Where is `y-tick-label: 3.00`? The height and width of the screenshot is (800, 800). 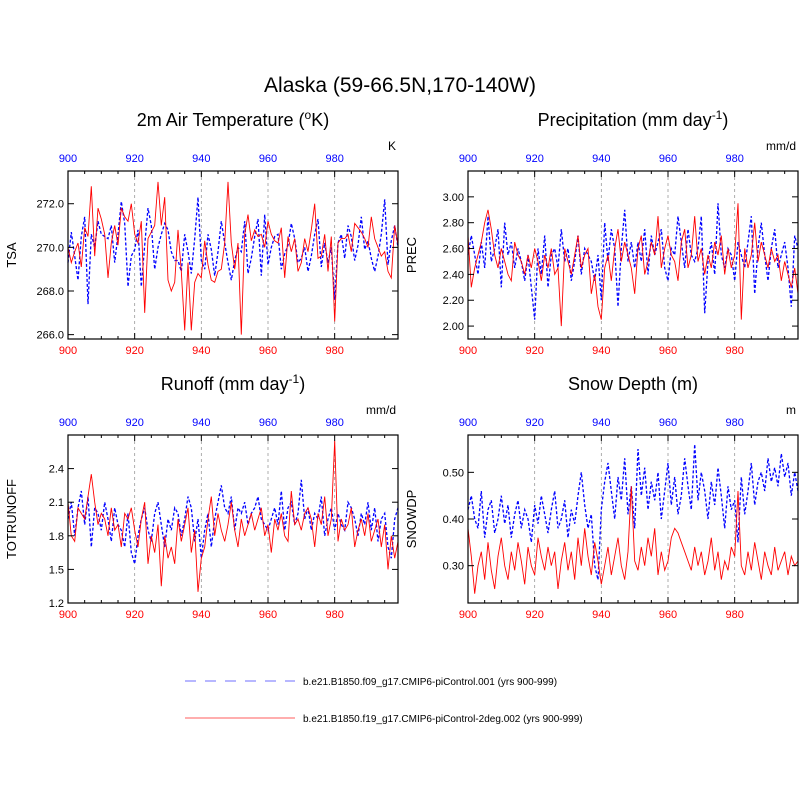 y-tick-label: 3.00 is located at coordinates (453, 198).